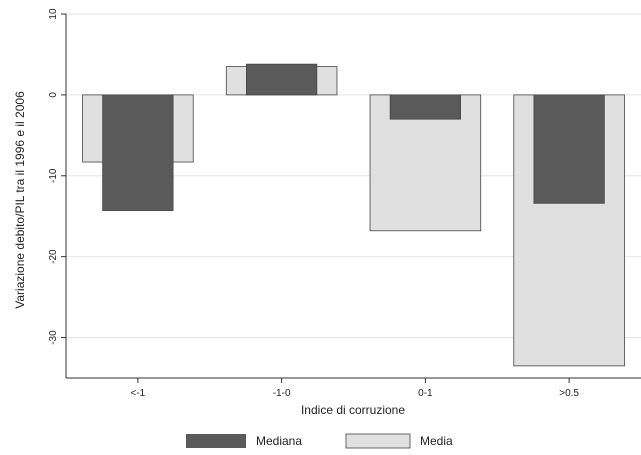 The width and height of the screenshot is (641, 455). I want to click on x-tick-label-0: <-1, so click(138, 393).